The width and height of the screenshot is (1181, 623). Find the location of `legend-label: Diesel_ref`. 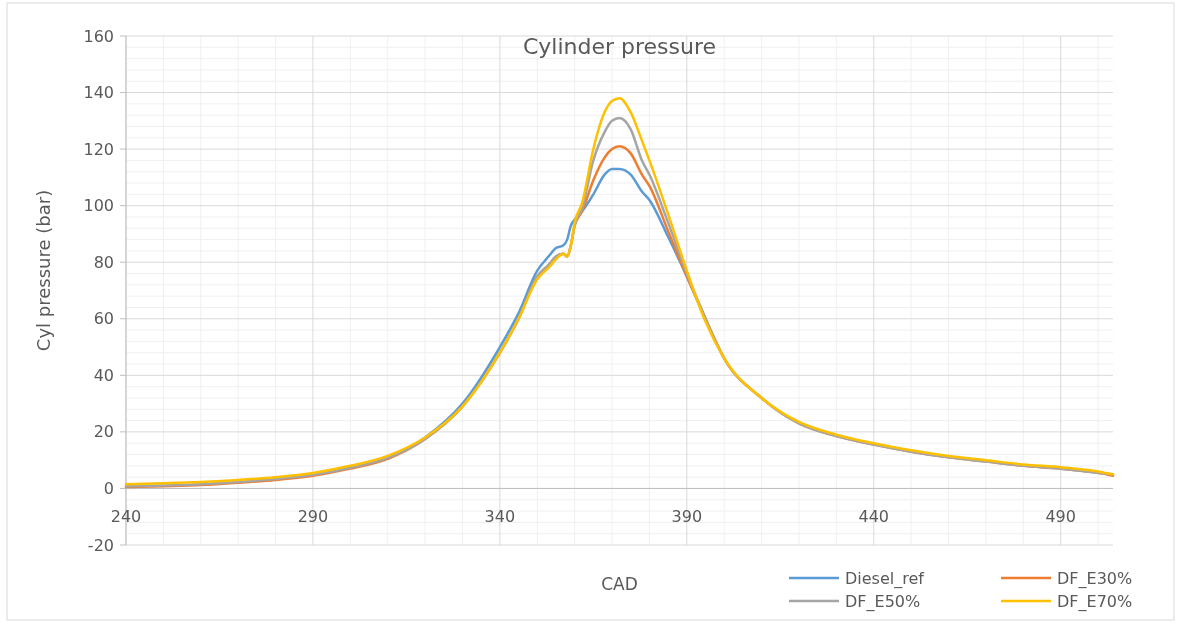

legend-label: Diesel_ref is located at coordinates (885, 578).